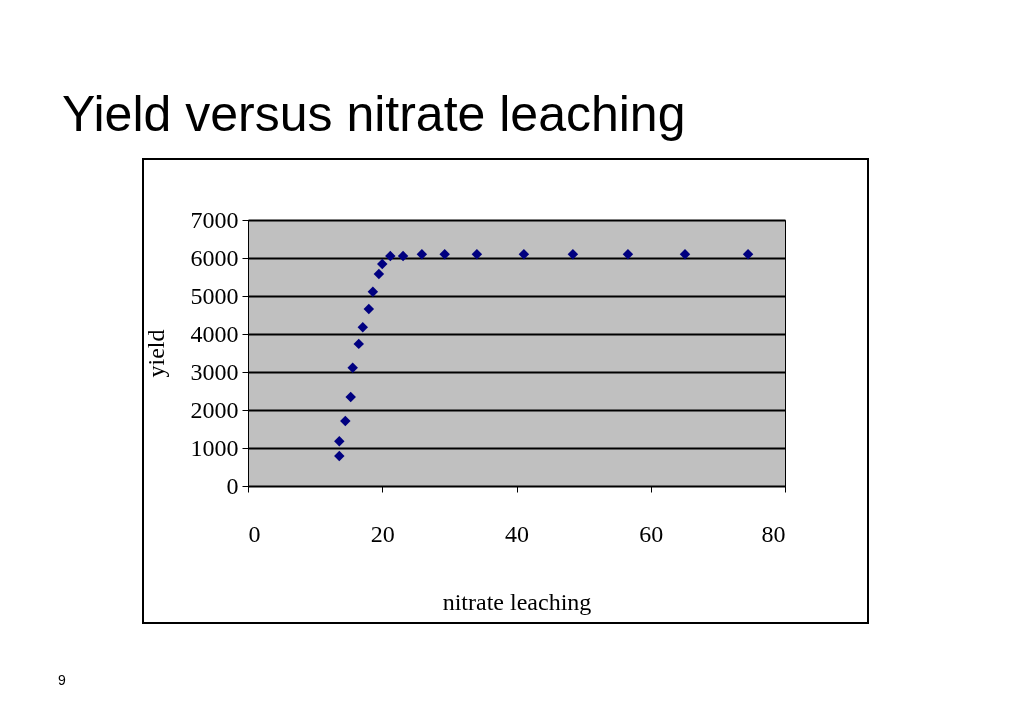  Describe the element at coordinates (214, 371) in the screenshot. I see `y-tick-label: 3000` at that location.